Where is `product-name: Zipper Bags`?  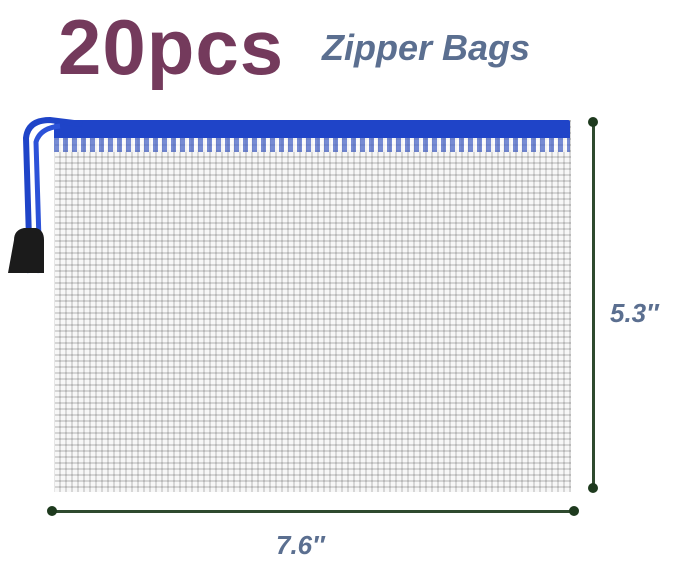
product-name: Zipper Bags is located at coordinates (426, 47).